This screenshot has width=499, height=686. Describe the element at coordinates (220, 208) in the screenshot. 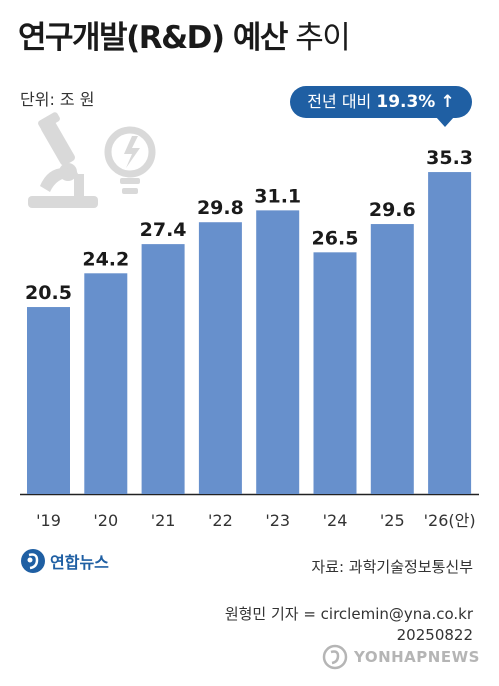

I see `value-label-3: 29.8` at that location.